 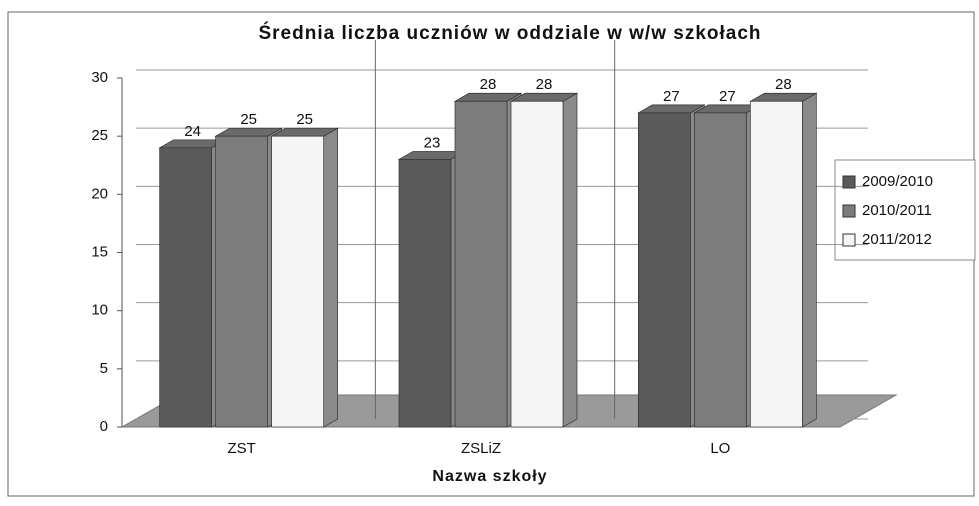 What do you see at coordinates (432, 142) in the screenshot?
I see `data-label: 23` at bounding box center [432, 142].